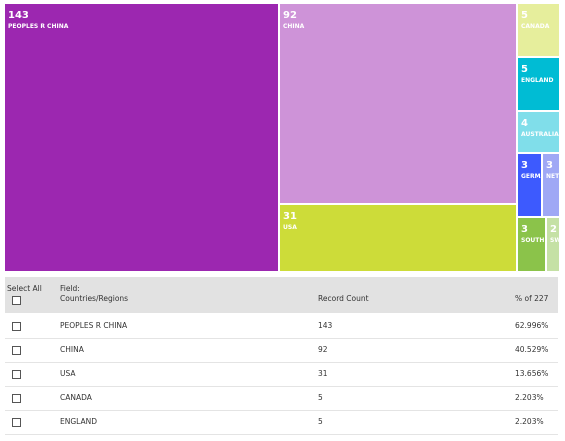 This screenshot has height=441, width=565. I want to click on table-header, so click(281, 295).